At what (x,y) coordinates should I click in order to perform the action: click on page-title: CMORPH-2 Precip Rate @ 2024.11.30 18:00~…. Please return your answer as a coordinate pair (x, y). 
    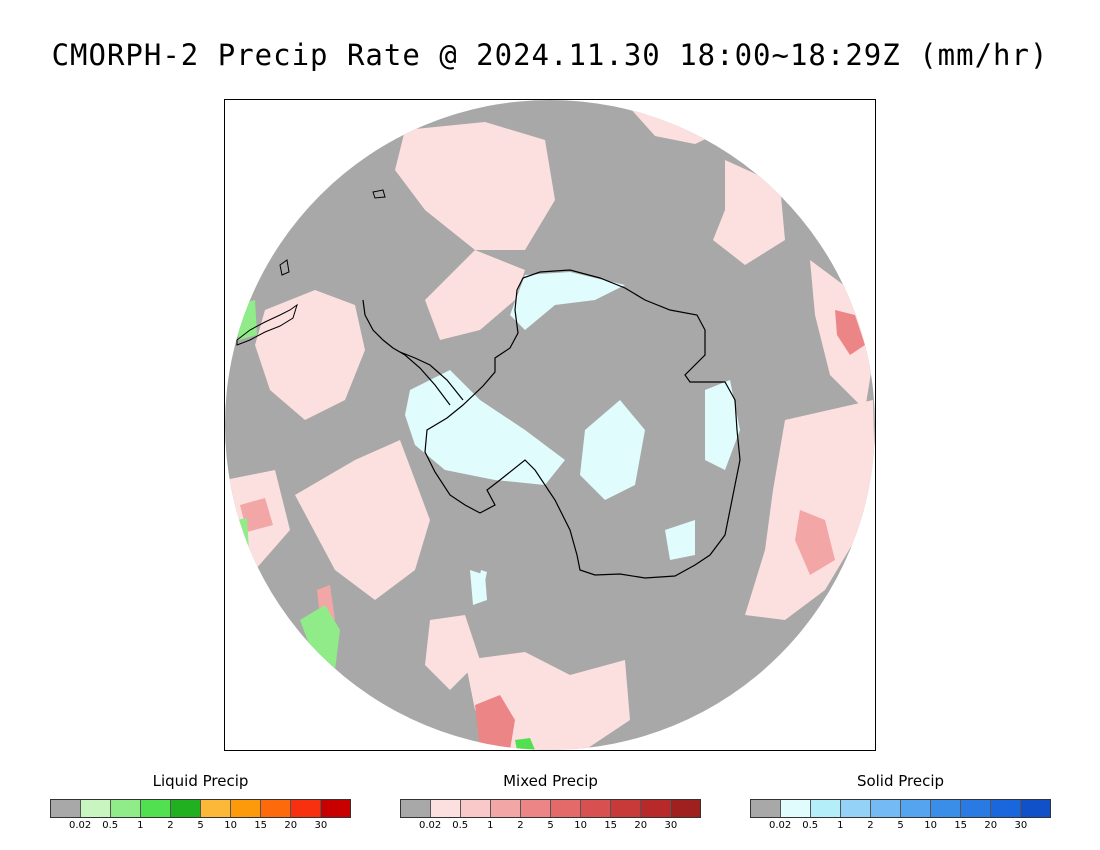
    Looking at the image, I should click on (550, 55).